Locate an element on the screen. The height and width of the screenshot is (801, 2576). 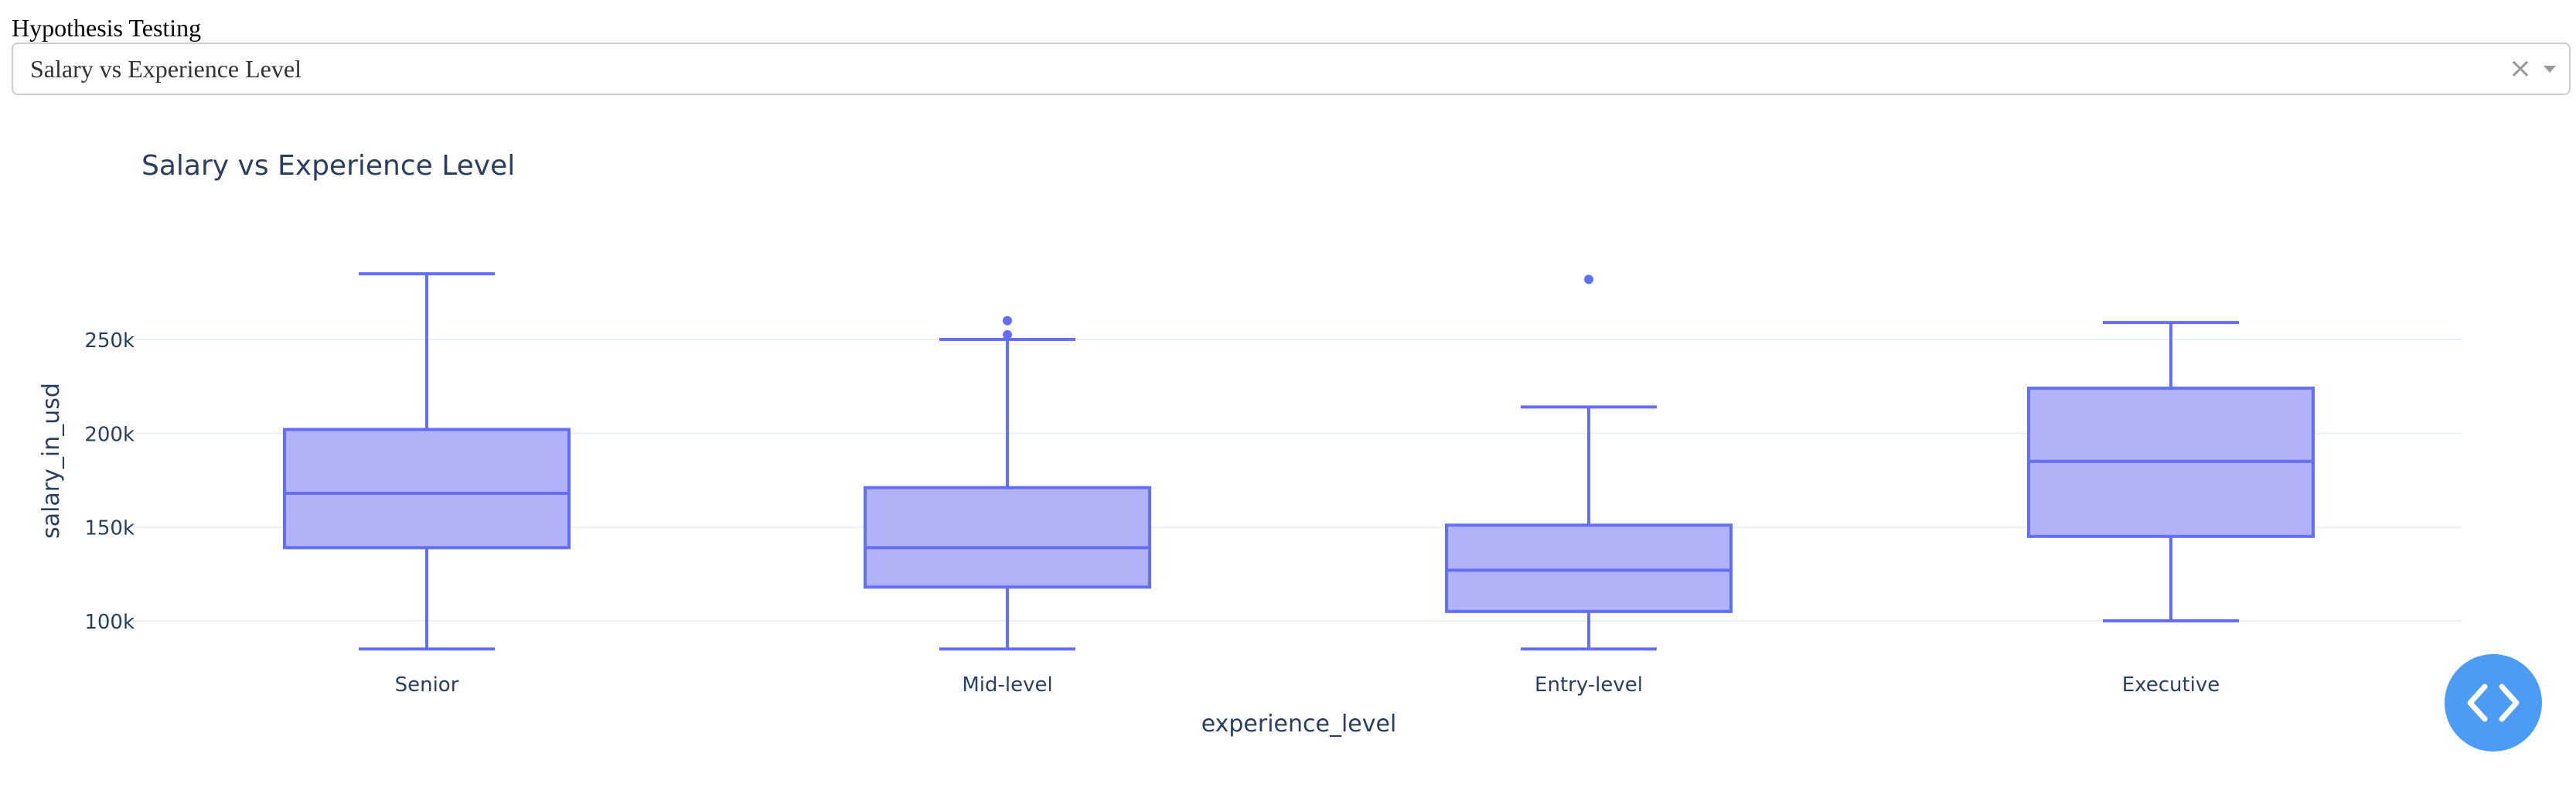
chart-selector-dropdown: Salary vs Experience Level × is located at coordinates (1291, 69).